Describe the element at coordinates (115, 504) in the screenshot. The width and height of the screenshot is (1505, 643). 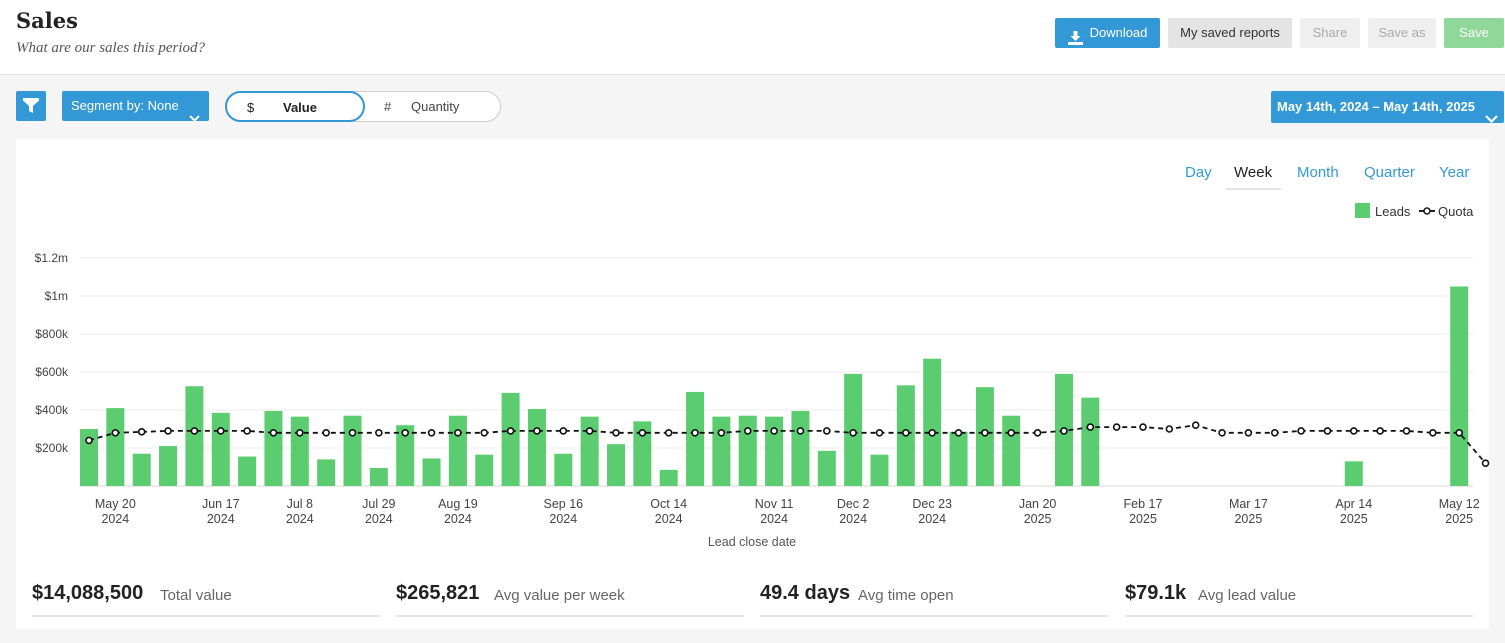
I see `x-tick-label: May 20` at that location.